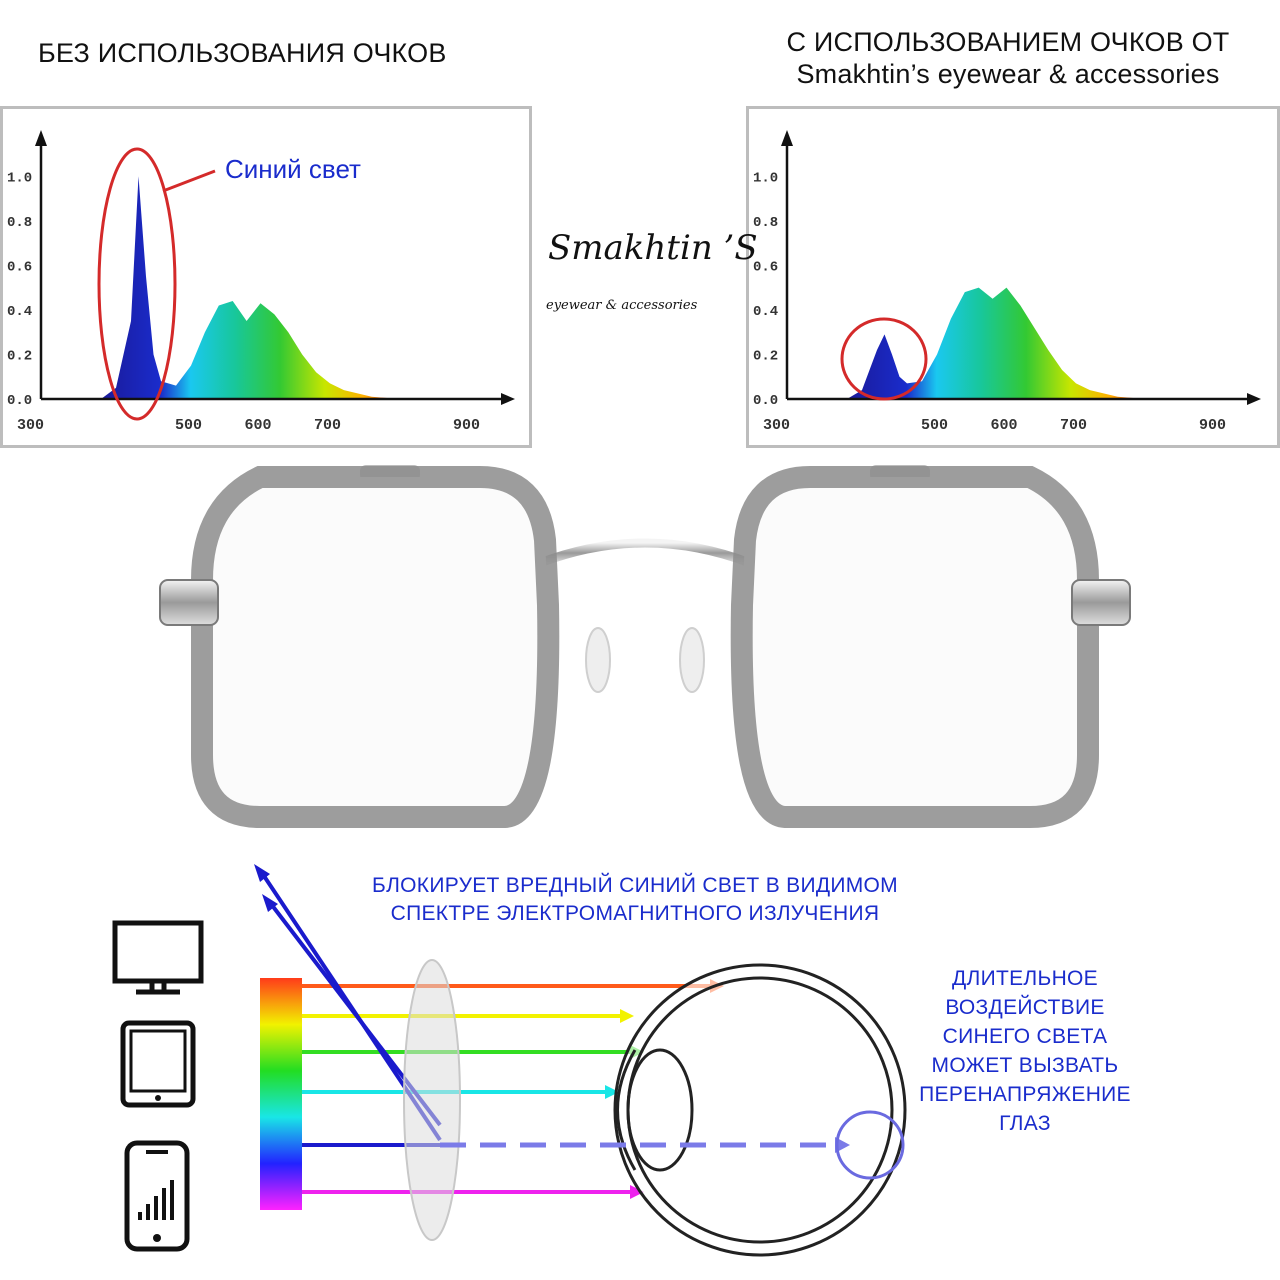  I want to click on warning-line: ДЛИТЕЛЬНОЕ, so click(1024, 978).